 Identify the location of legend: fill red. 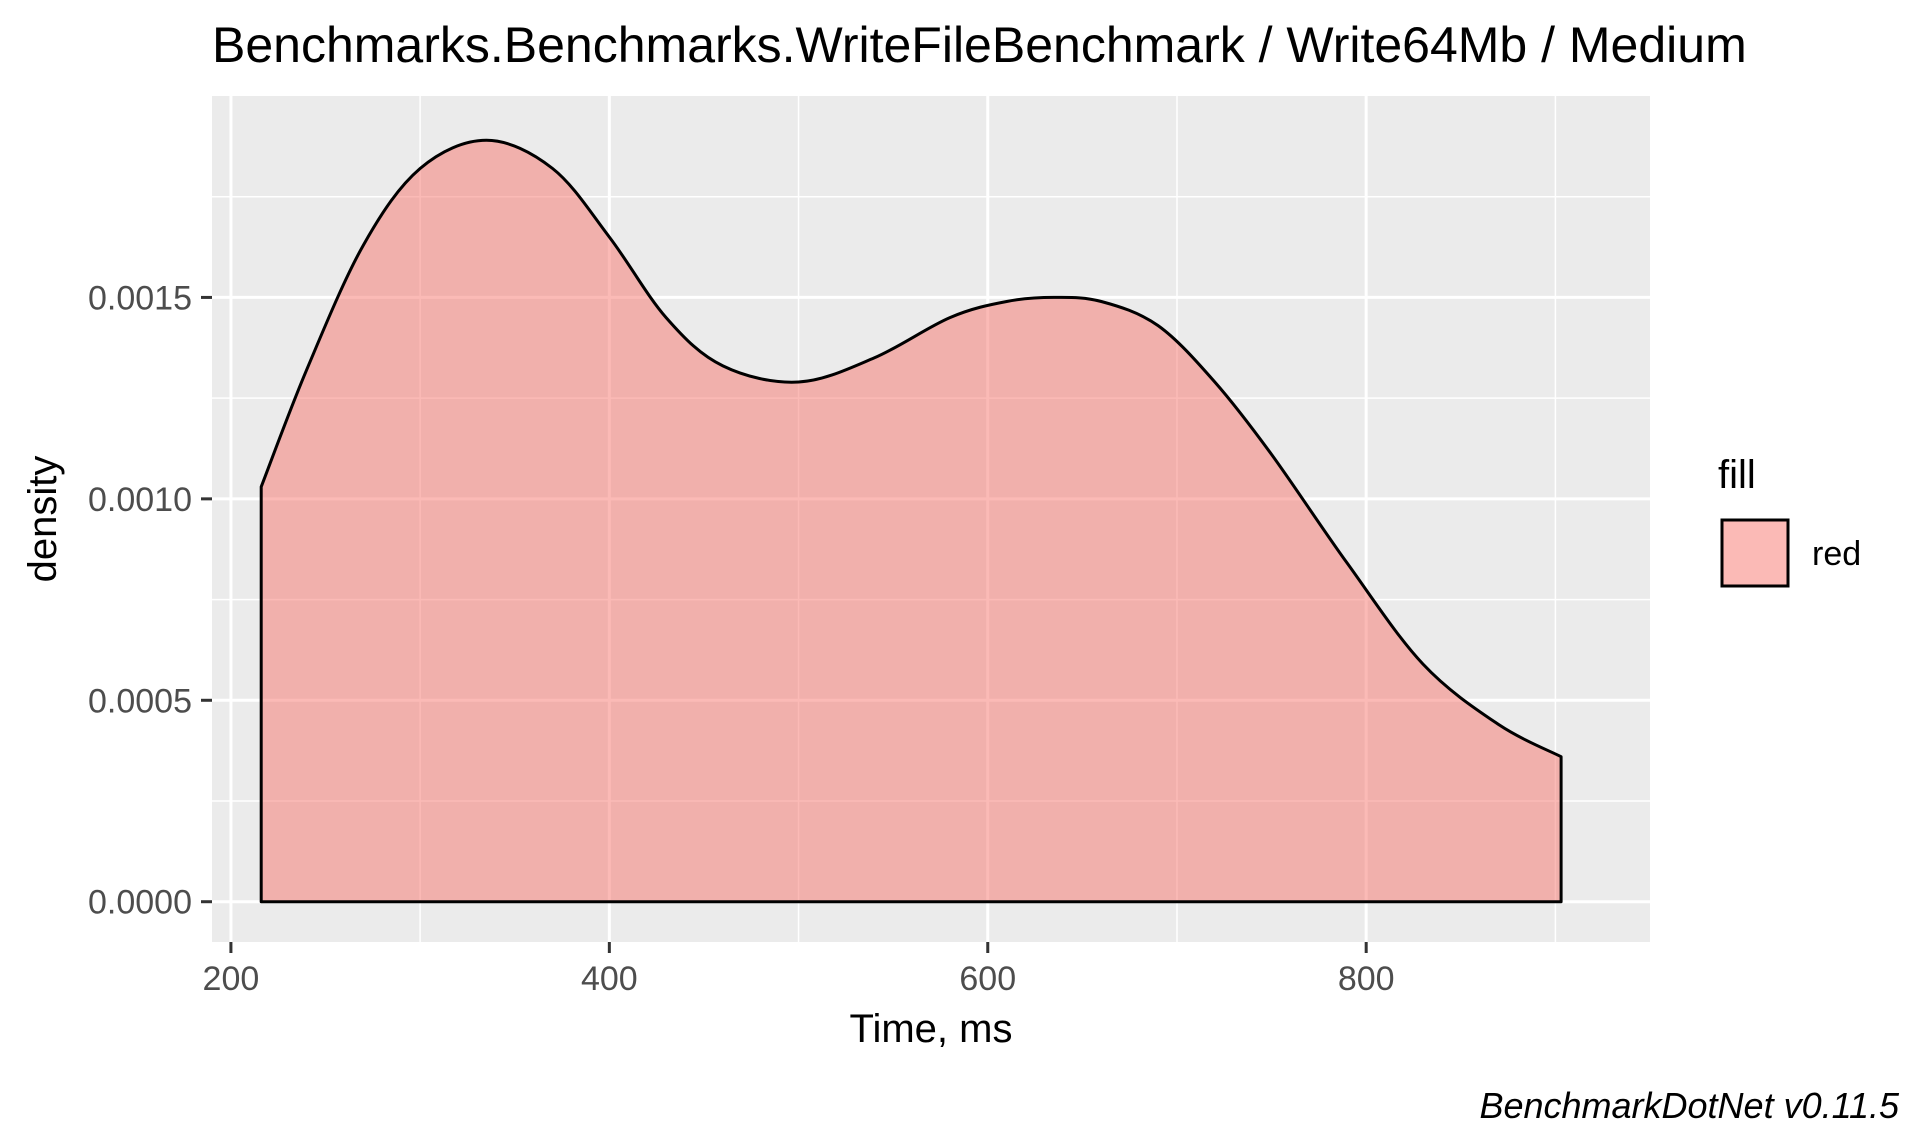
(1789, 520).